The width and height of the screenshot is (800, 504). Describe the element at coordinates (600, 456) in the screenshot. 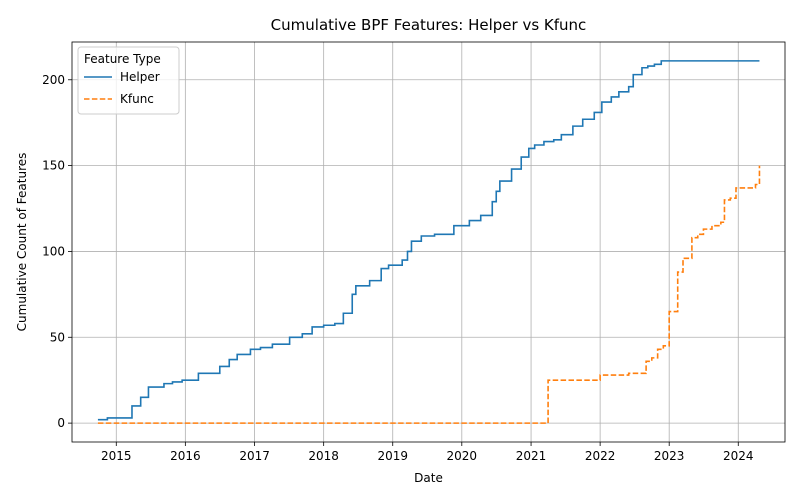

I see `x-tick-label: 2022` at that location.